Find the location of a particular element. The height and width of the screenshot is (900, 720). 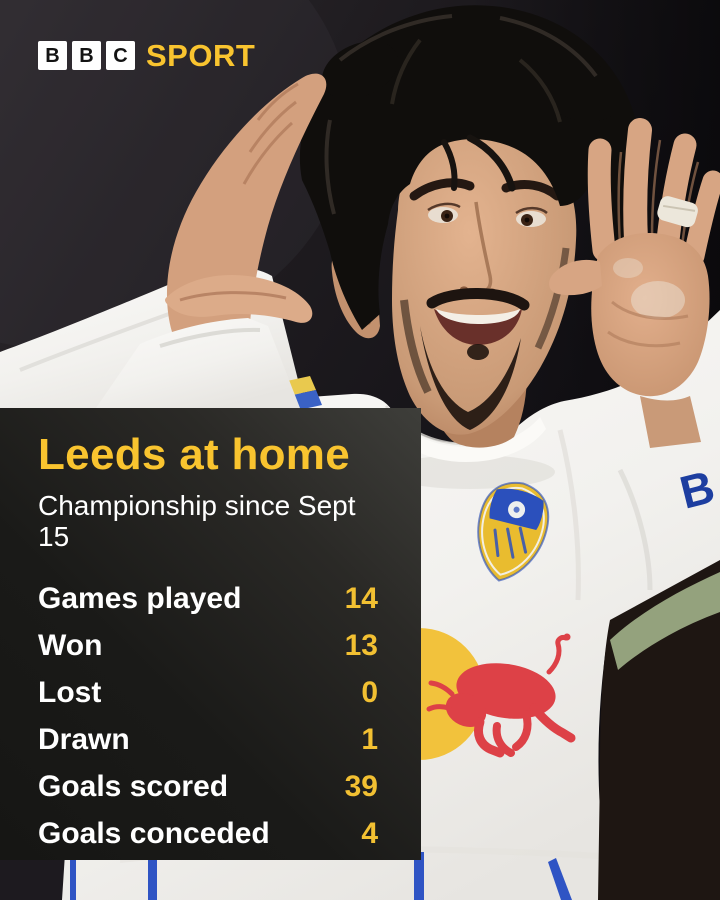

eyes is located at coordinates (487, 214).